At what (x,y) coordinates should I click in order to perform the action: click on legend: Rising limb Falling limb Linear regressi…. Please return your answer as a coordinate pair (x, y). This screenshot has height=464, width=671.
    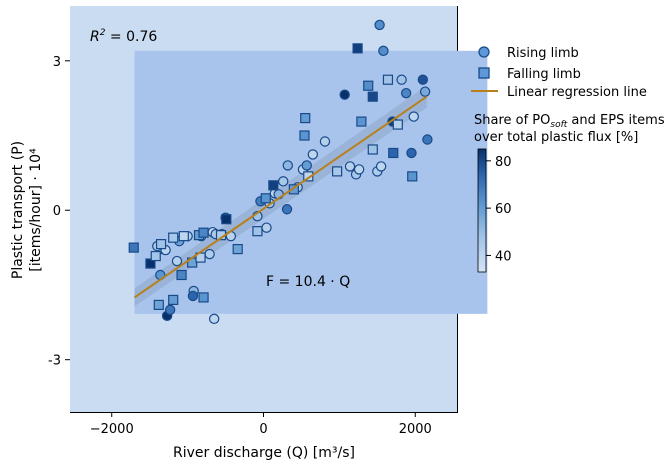
    Looking at the image, I should click on (559, 73).